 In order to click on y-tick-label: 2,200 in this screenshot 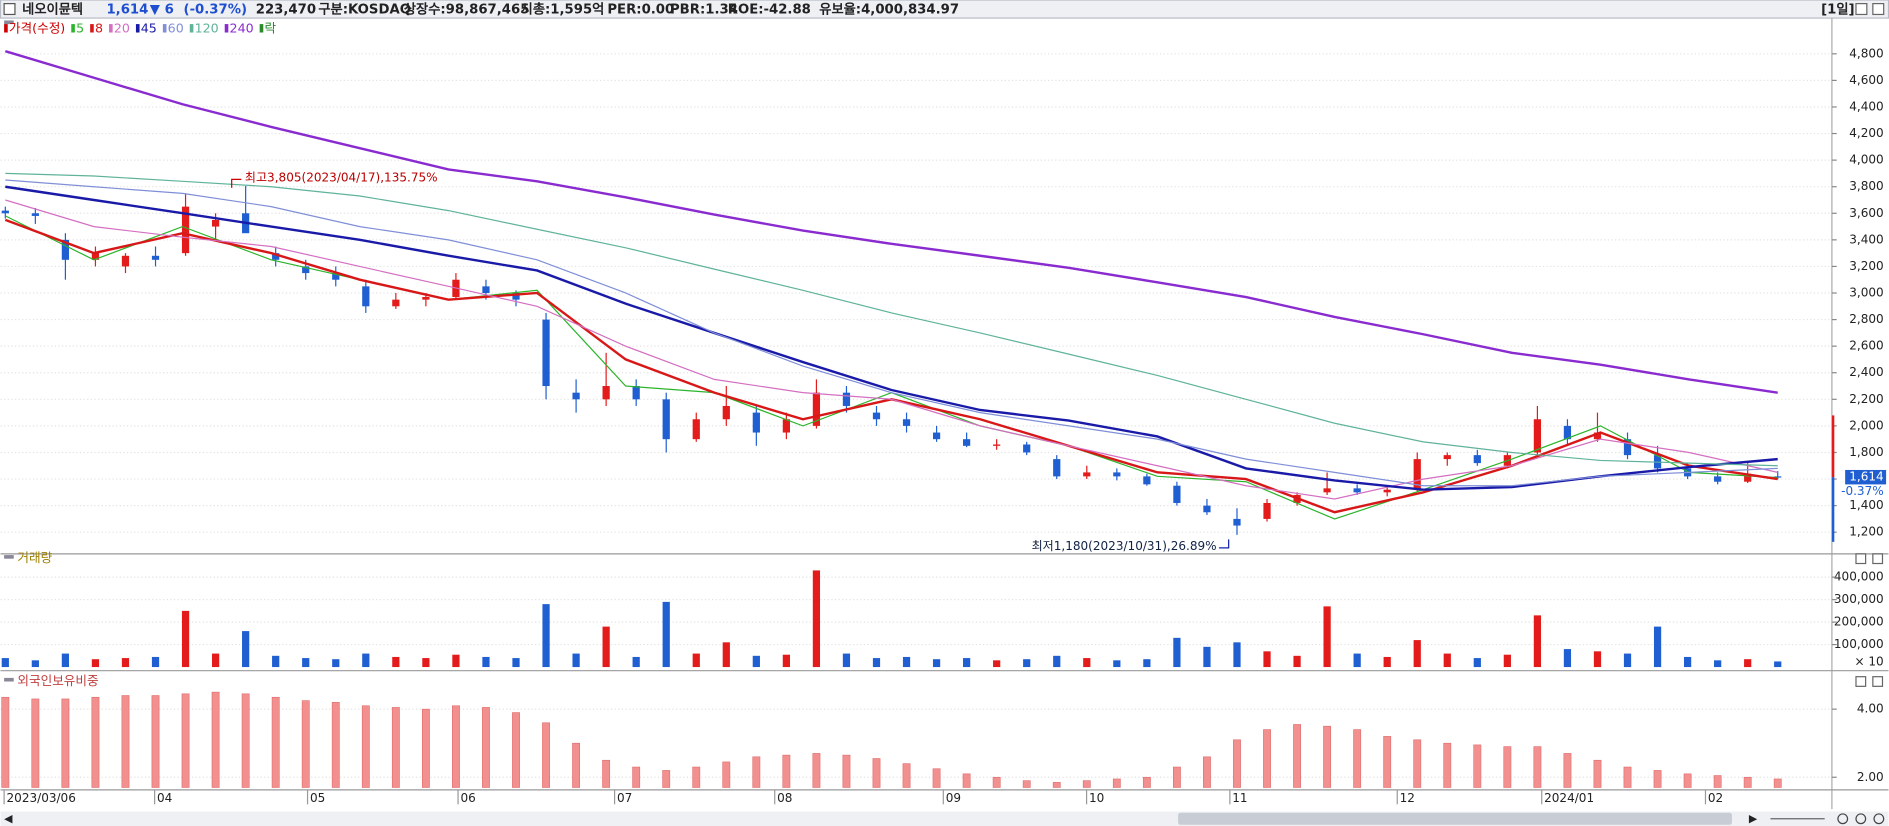, I will do `click(1866, 399)`.